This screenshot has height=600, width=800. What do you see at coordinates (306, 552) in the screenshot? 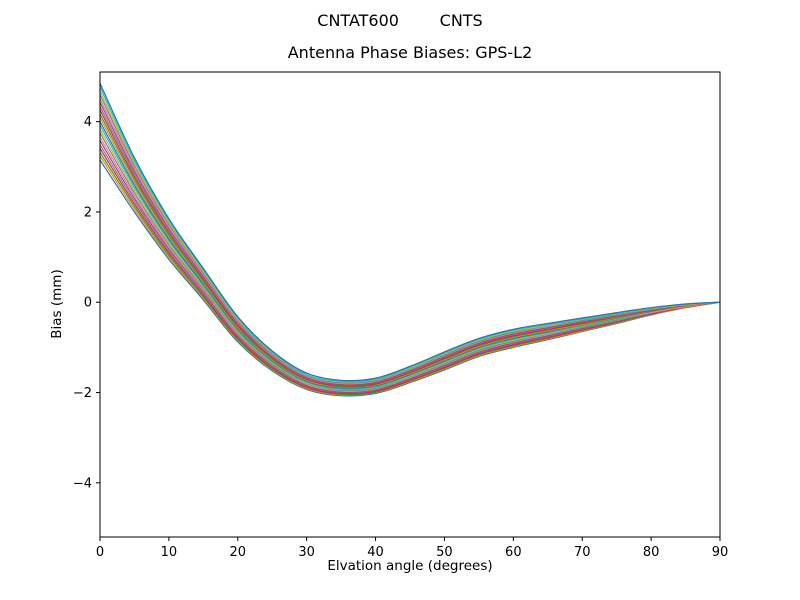
I see `x-tick-label: 30` at bounding box center [306, 552].